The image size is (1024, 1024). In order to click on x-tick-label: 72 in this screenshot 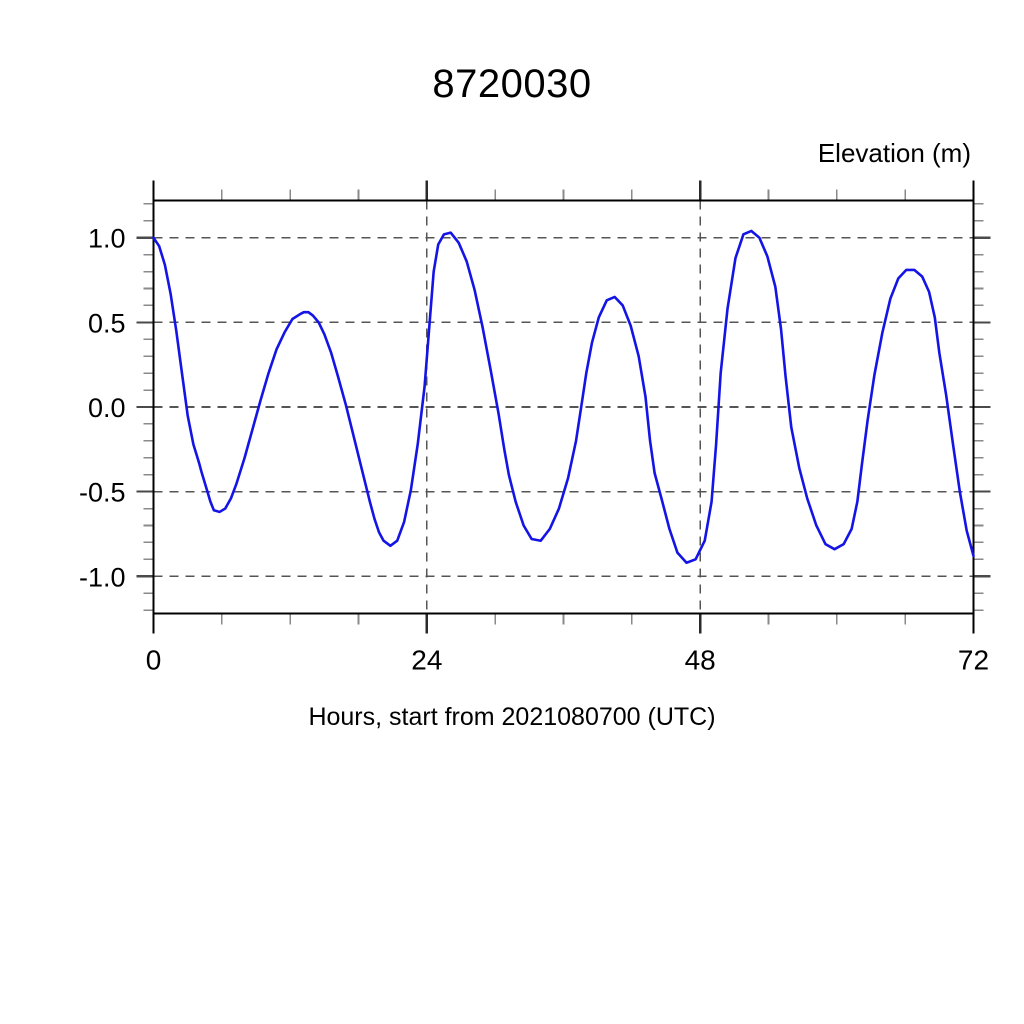, I will do `click(973, 660)`.